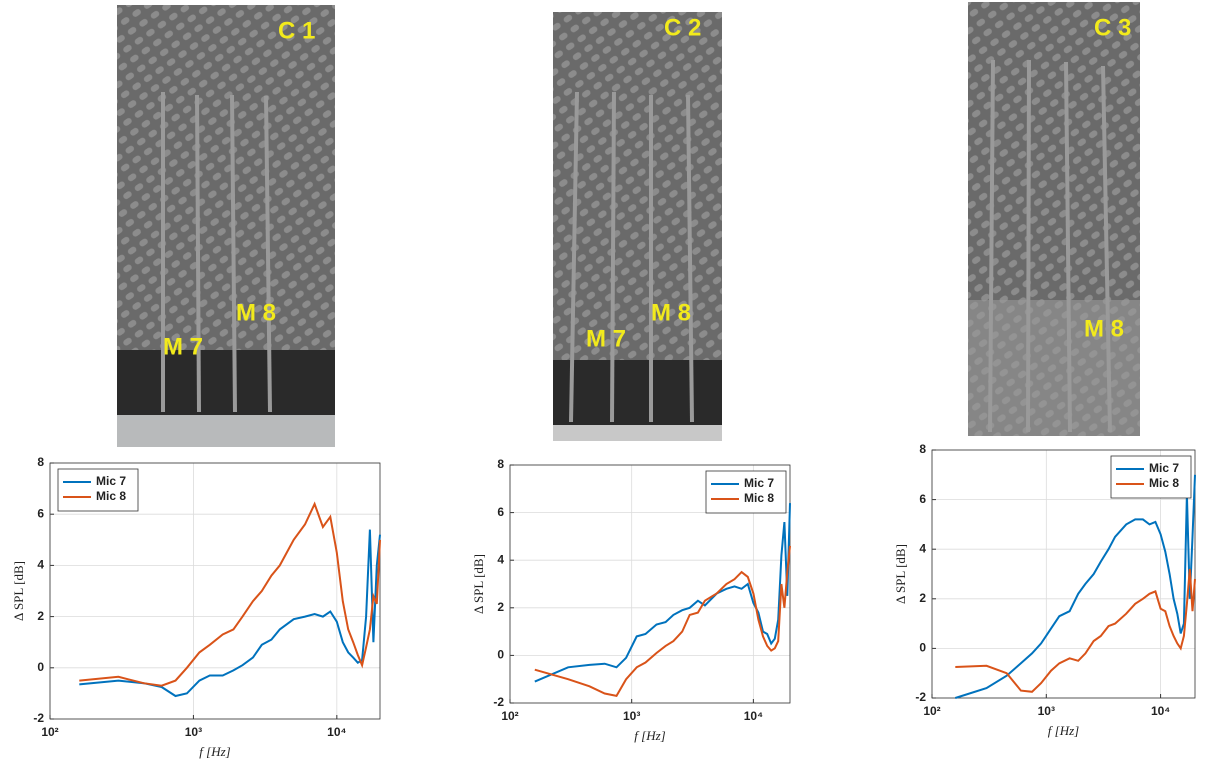 This screenshot has width=1225, height=768. Describe the element at coordinates (296, 30) in the screenshot. I see `photo-label: C 1` at that location.